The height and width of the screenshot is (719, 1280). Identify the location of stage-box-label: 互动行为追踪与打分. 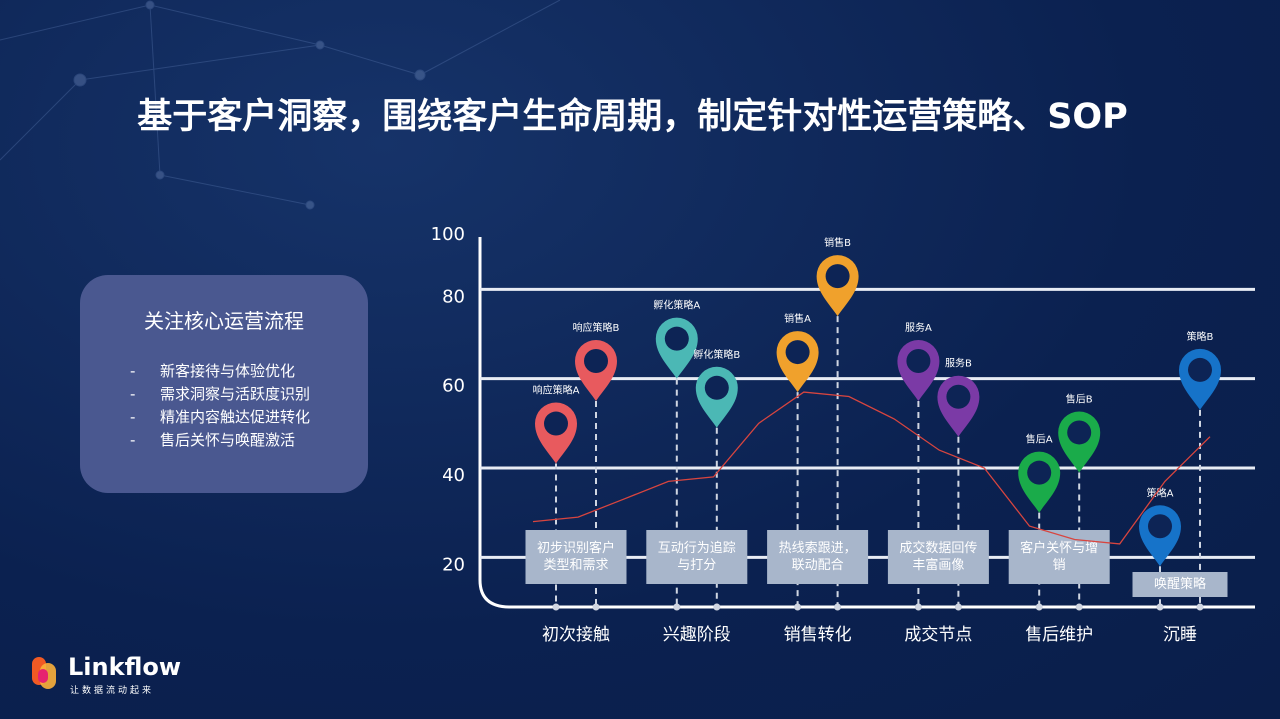
(696, 557).